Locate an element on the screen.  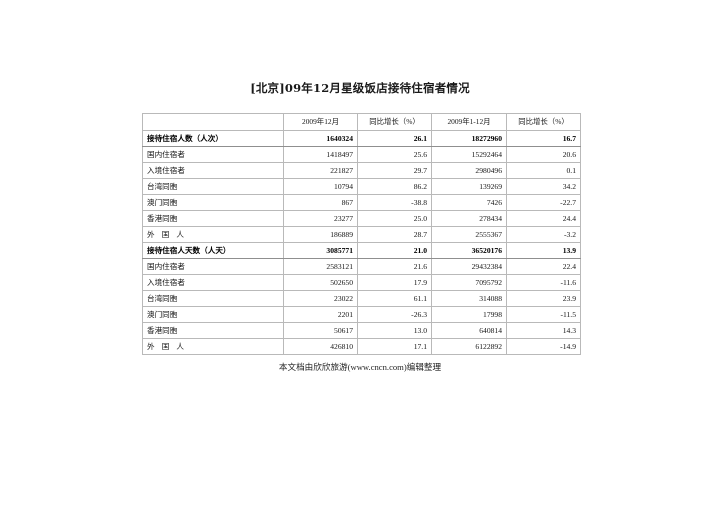
cell-month-yoy: 86.2 is located at coordinates (394, 186).